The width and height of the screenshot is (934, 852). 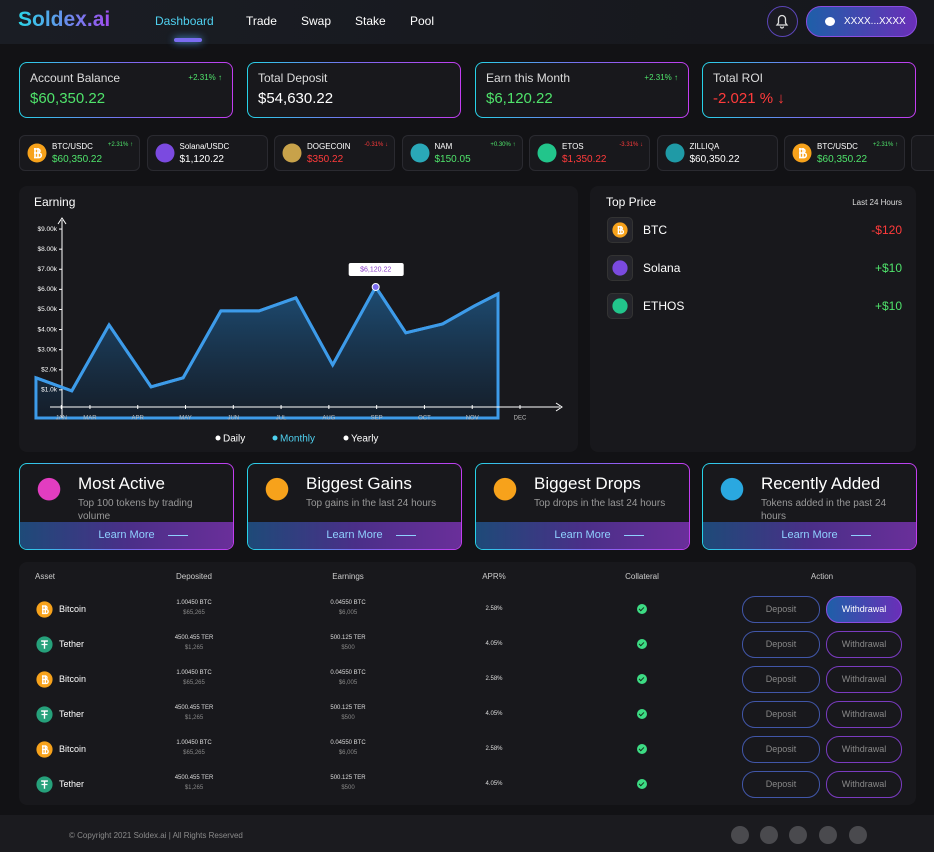 I want to click on check-mark, so click(x=641, y=643).